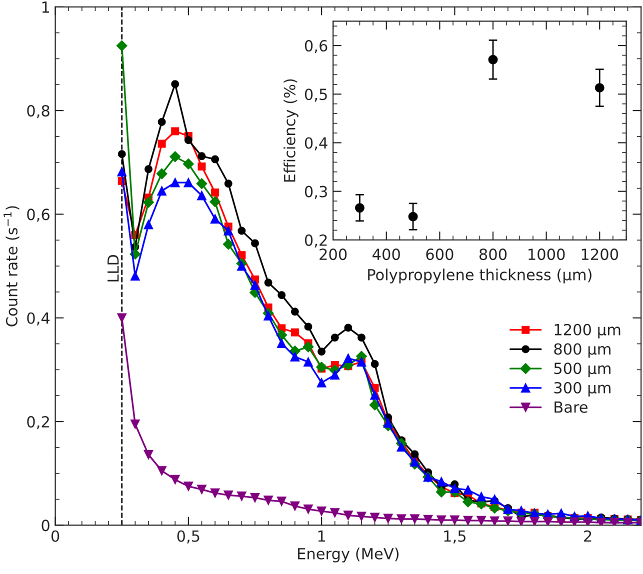 The image size is (643, 574). What do you see at coordinates (315, 95) in the screenshot?
I see `y-tick-label: 0,5` at bounding box center [315, 95].